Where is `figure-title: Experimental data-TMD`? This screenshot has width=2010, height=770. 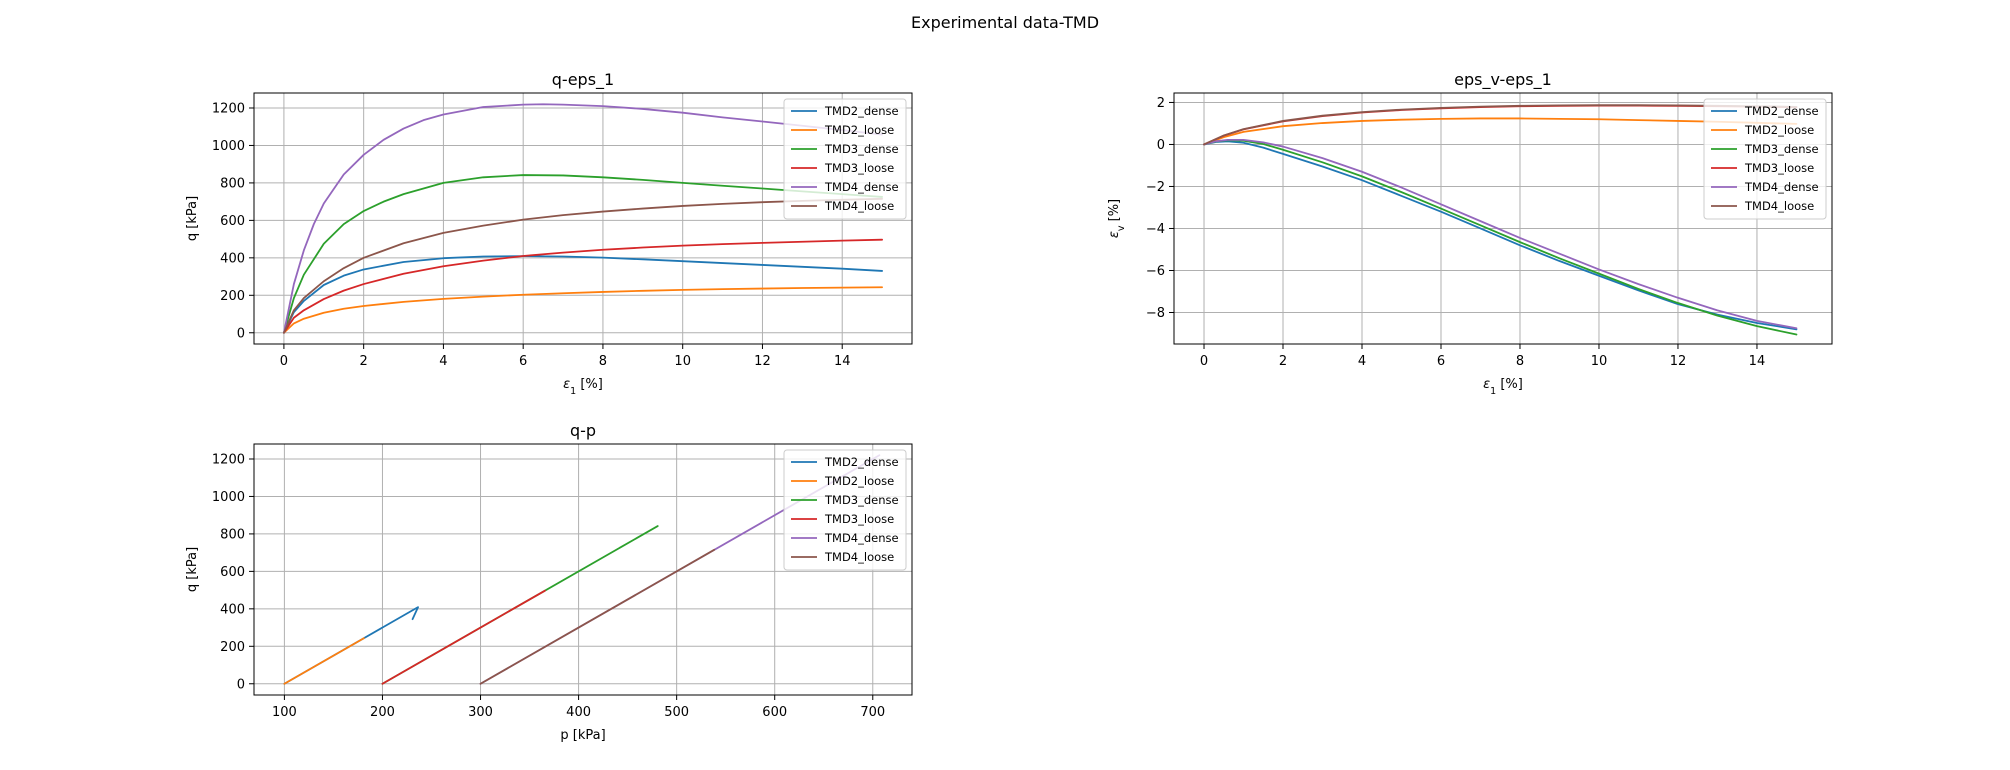 figure-title: Experimental data-TMD is located at coordinates (1005, 22).